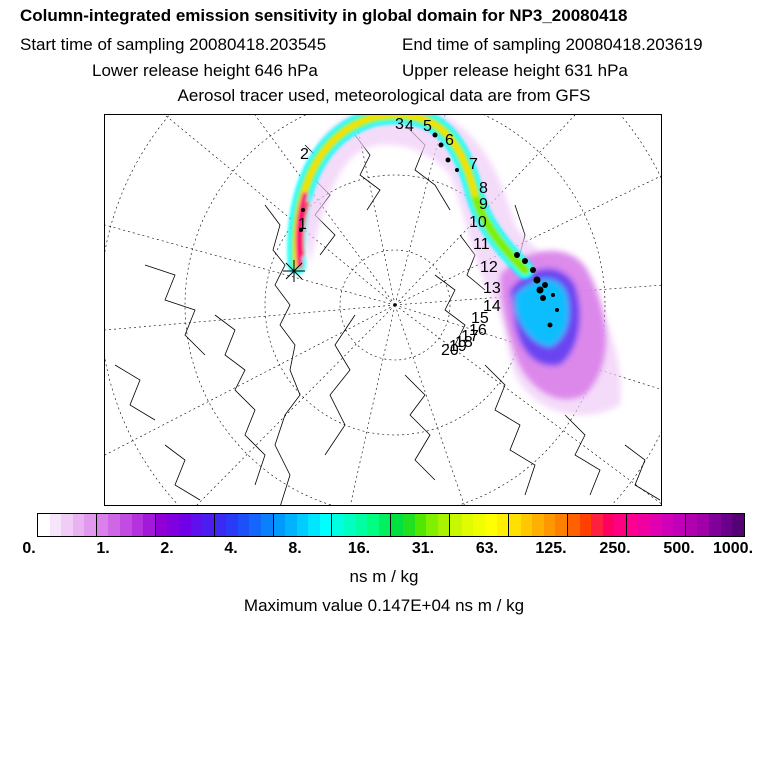  What do you see at coordinates (480, 318) in the screenshot?
I see `day-label: 15` at bounding box center [480, 318].